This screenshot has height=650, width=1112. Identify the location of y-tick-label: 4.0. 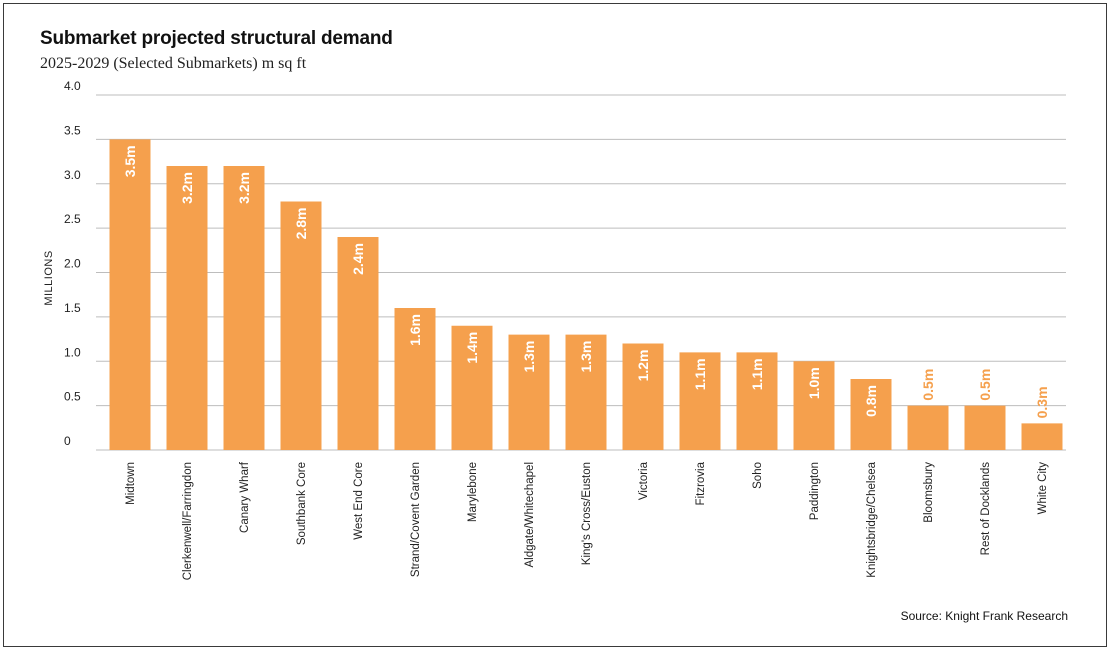
(72, 86).